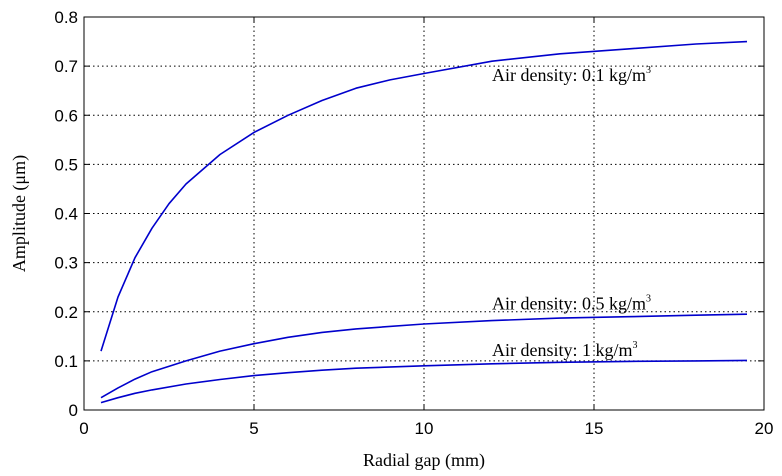 The height and width of the screenshot is (476, 782). I want to click on x-tick-label: 10, so click(424, 428).